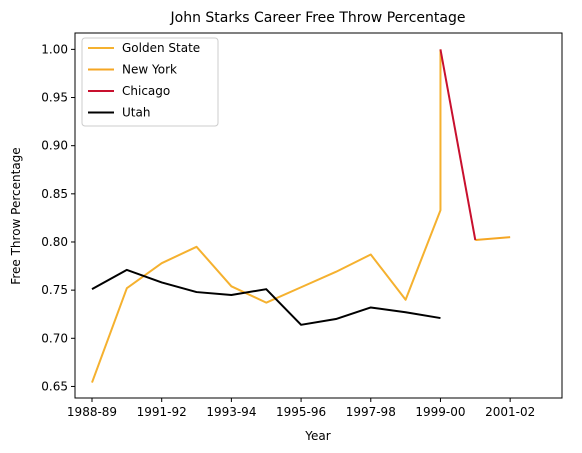 This screenshot has height=453, width=582. I want to click on y-tick-label: 0.90, so click(54, 146).